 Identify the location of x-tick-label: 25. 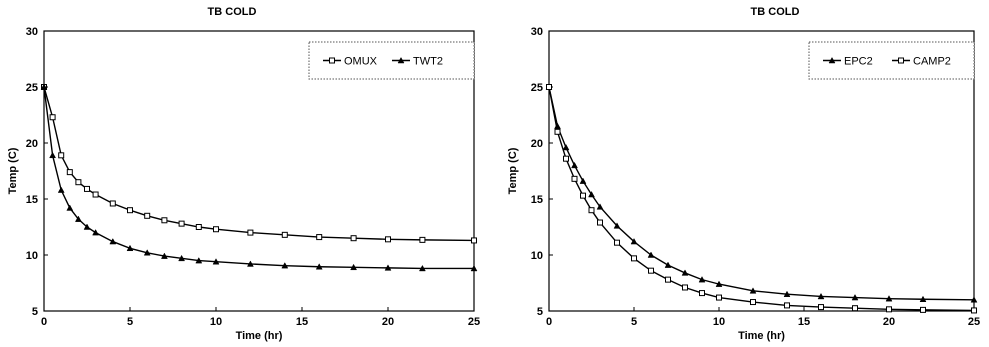
(474, 322).